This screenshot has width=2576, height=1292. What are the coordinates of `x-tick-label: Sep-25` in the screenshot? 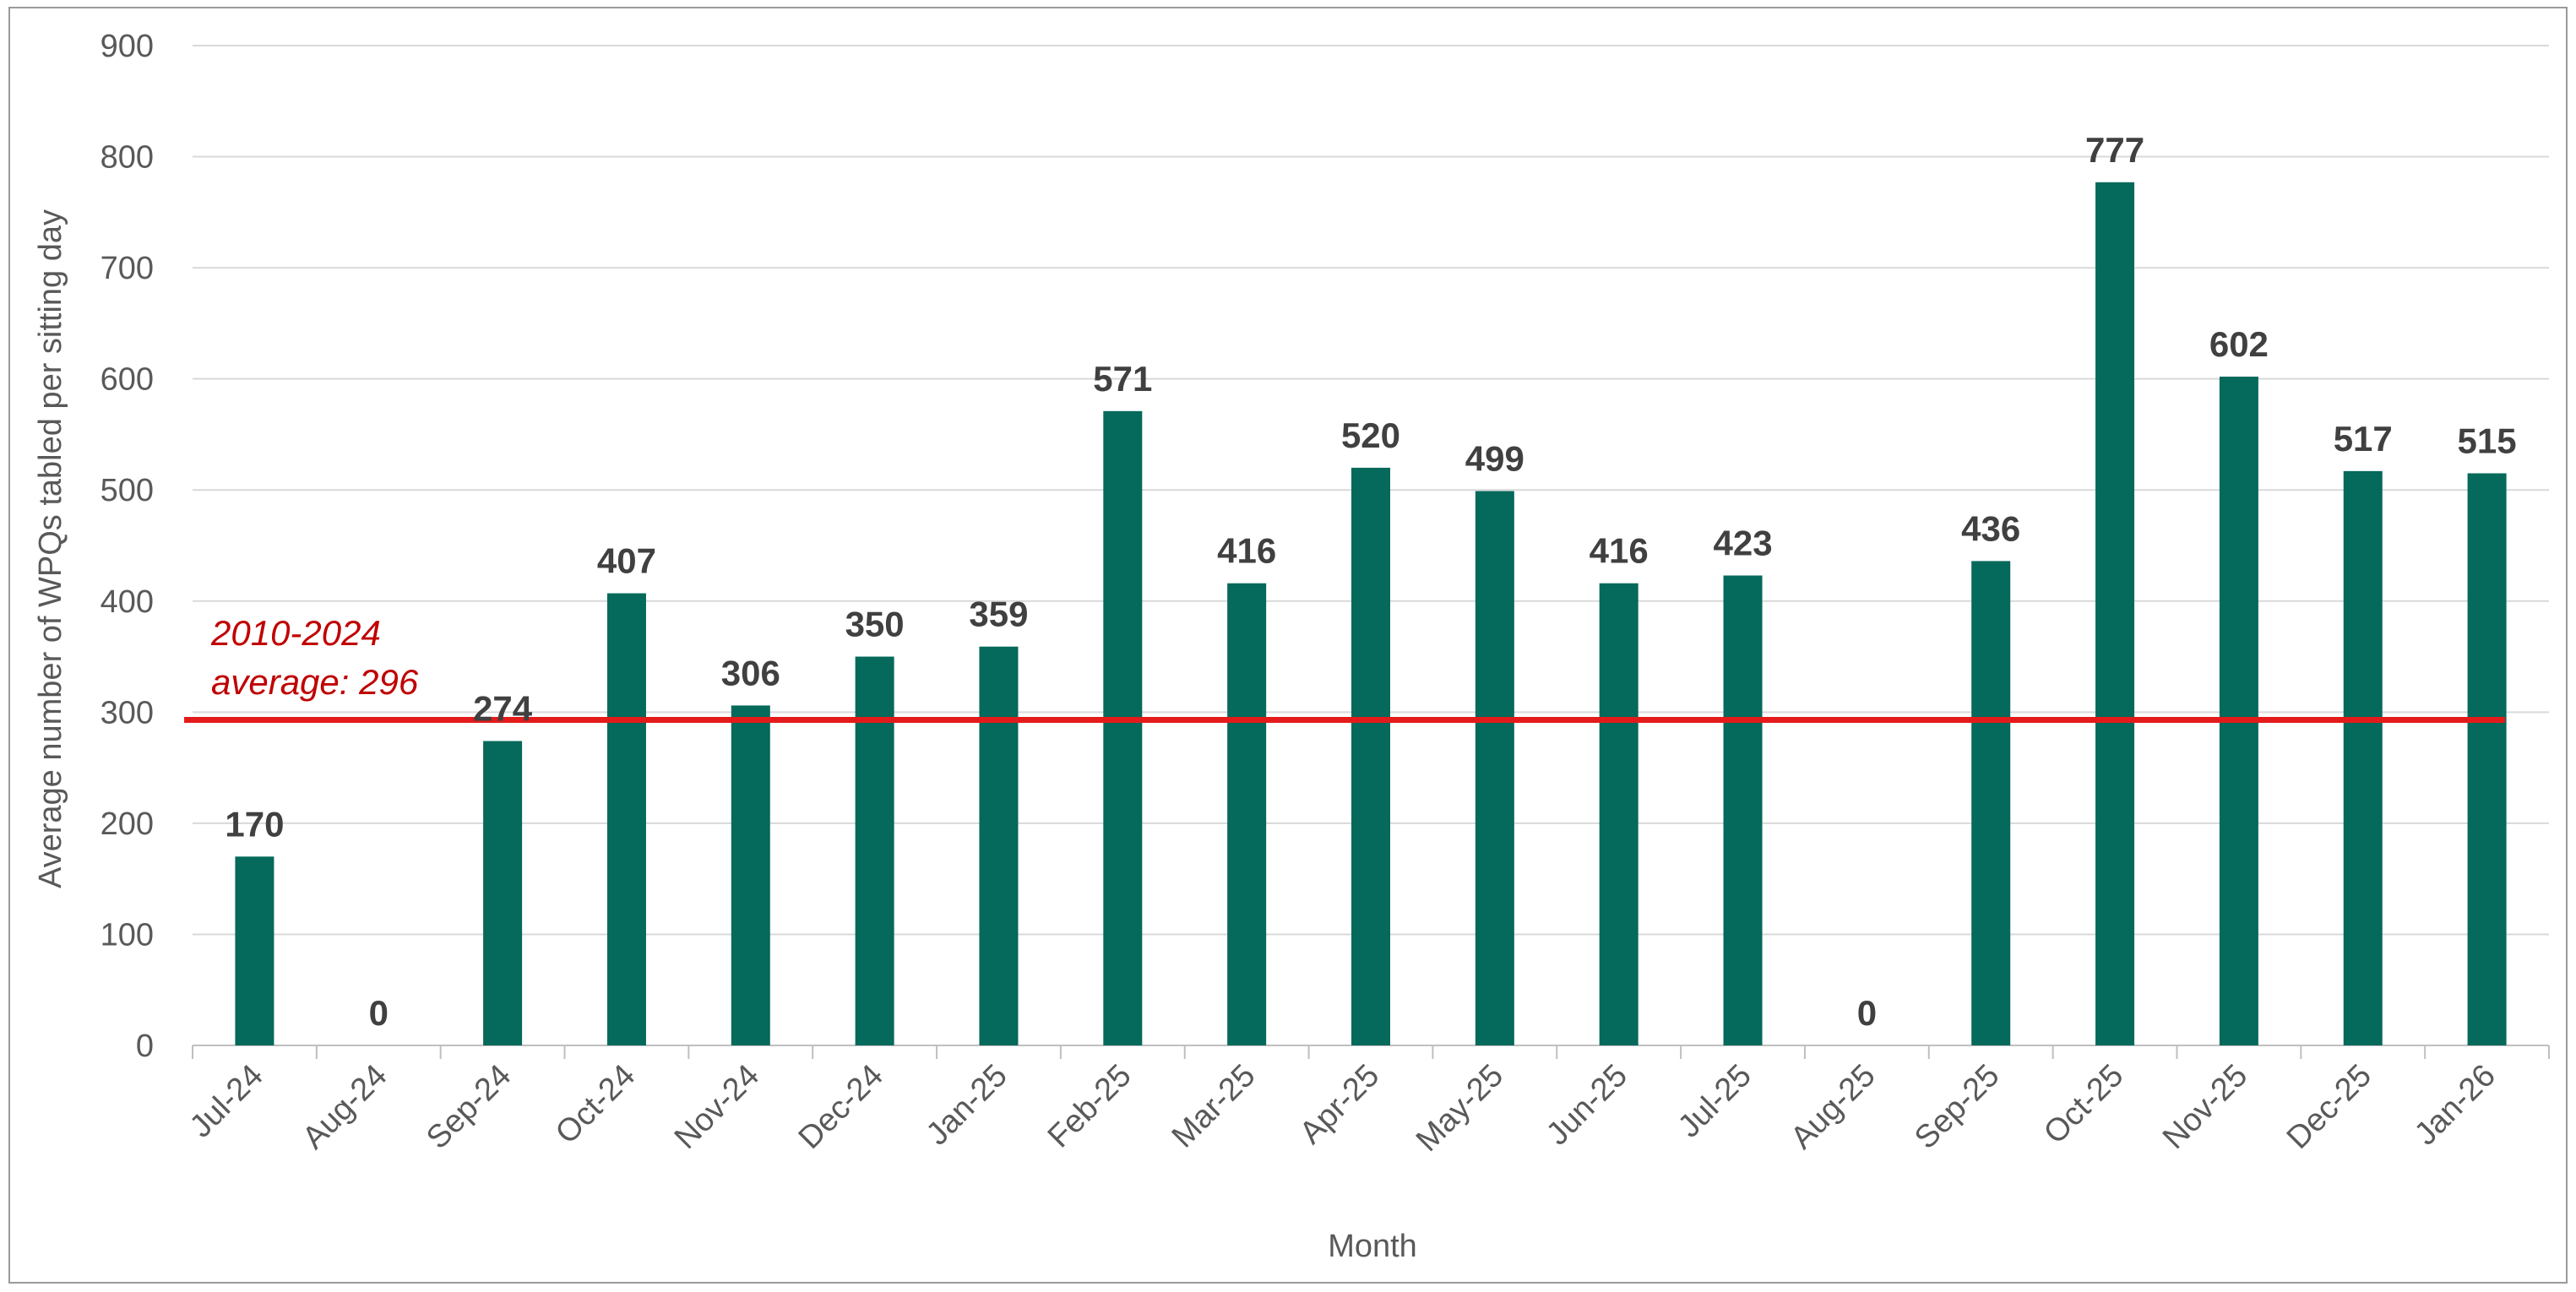 It's located at (1957, 1107).